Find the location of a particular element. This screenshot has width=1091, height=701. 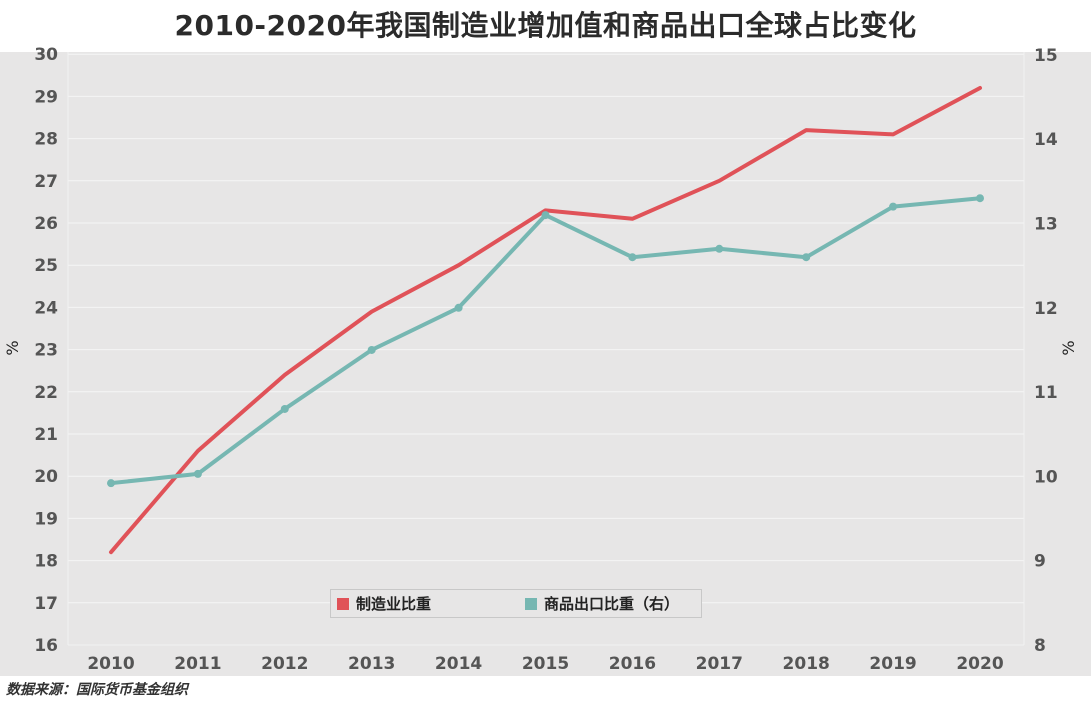

right-y-axis-label: % is located at coordinates (1068, 347).